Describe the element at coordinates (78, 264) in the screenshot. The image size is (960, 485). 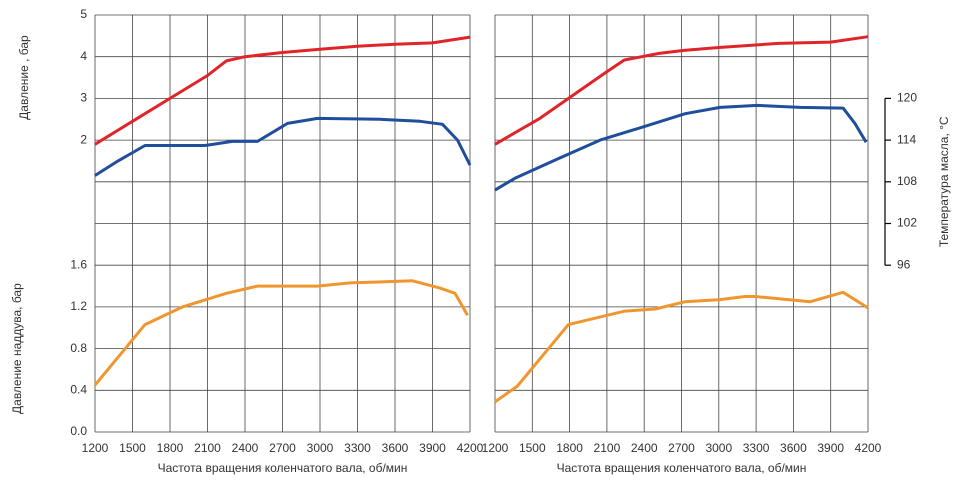
I see `y2-tick-label: 1.6` at that location.